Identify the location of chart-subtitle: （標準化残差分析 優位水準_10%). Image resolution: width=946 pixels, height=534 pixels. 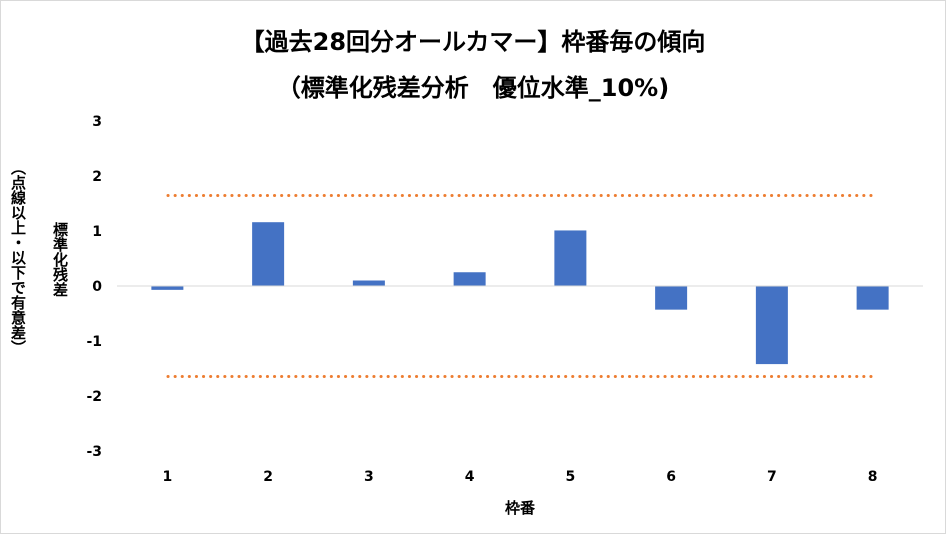
(473, 88).